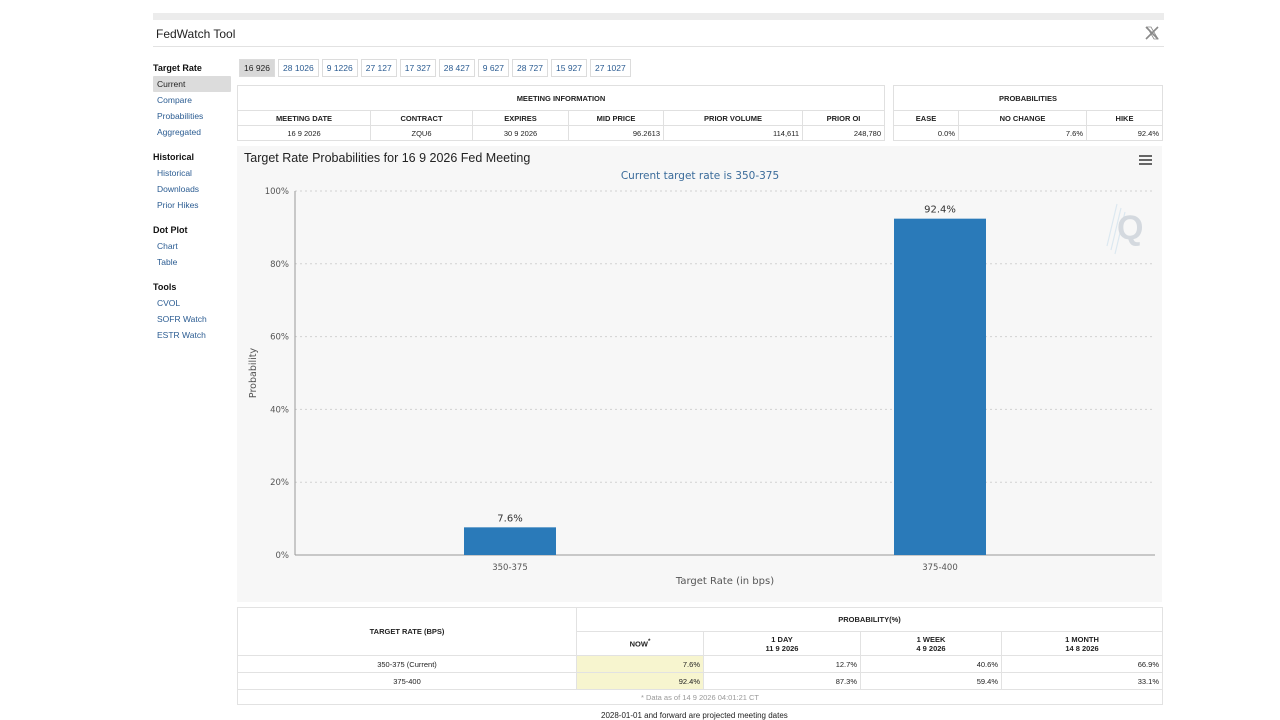  I want to click on y-tick-label: 100%, so click(277, 192).